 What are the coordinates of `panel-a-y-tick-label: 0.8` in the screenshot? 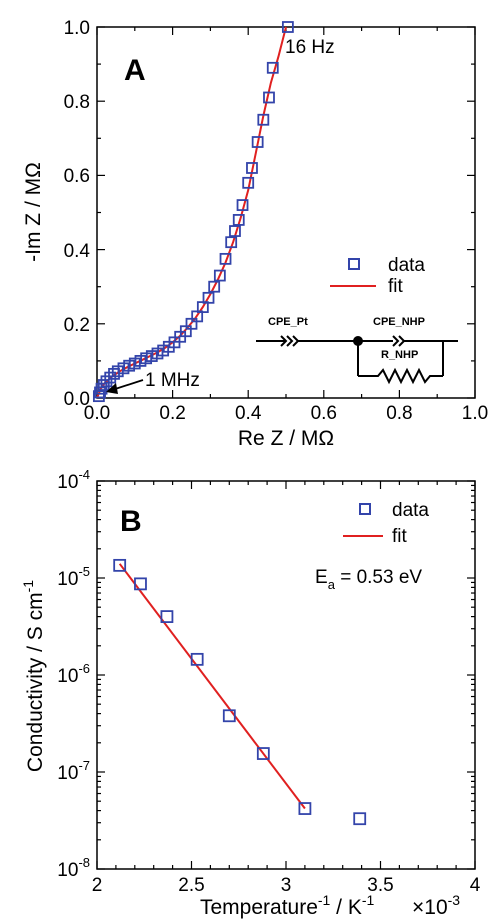 It's located at (77, 102).